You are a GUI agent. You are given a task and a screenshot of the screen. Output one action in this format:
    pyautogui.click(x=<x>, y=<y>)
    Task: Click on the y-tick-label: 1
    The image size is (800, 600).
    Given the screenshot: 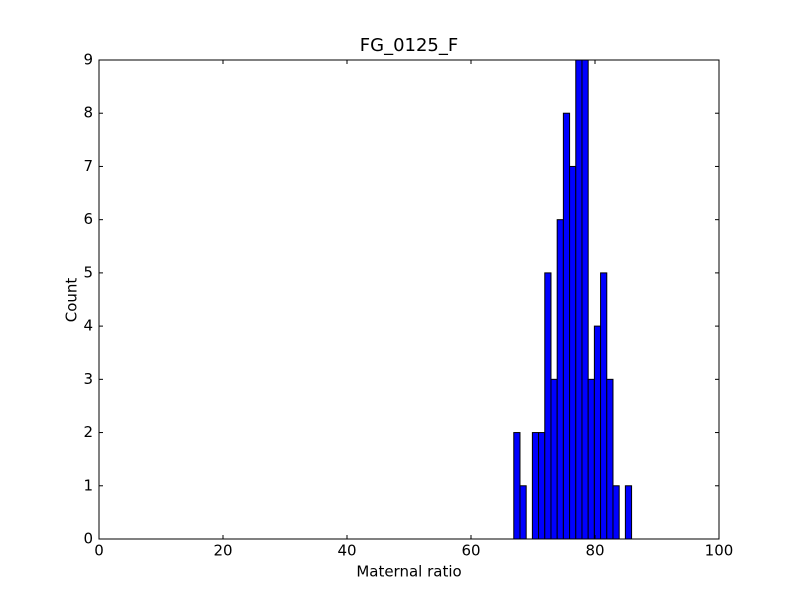 What is the action you would take?
    pyautogui.click(x=88, y=485)
    